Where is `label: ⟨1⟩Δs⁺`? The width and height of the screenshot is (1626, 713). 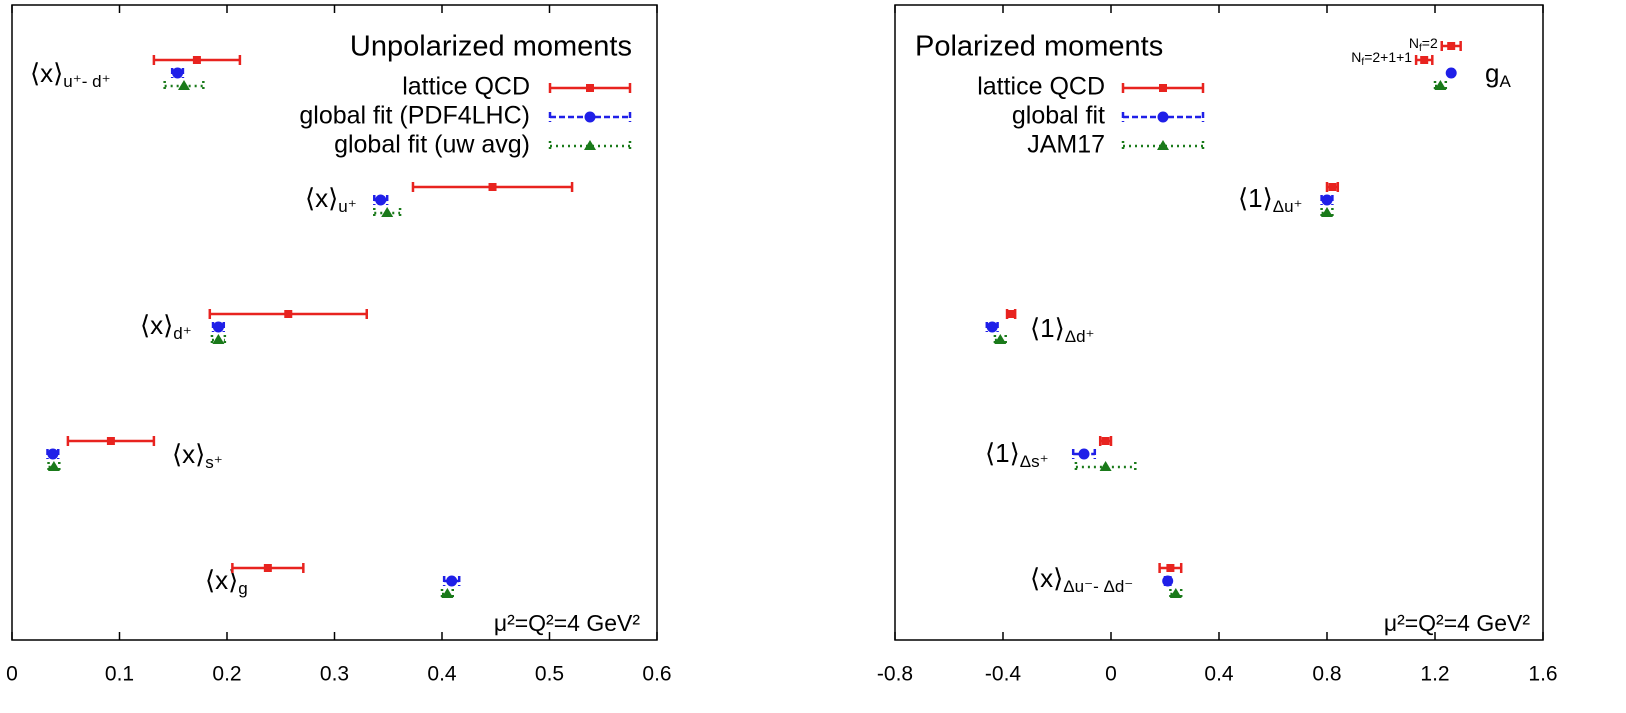 label: ⟨1⟩Δs⁺ is located at coordinates (1017, 454).